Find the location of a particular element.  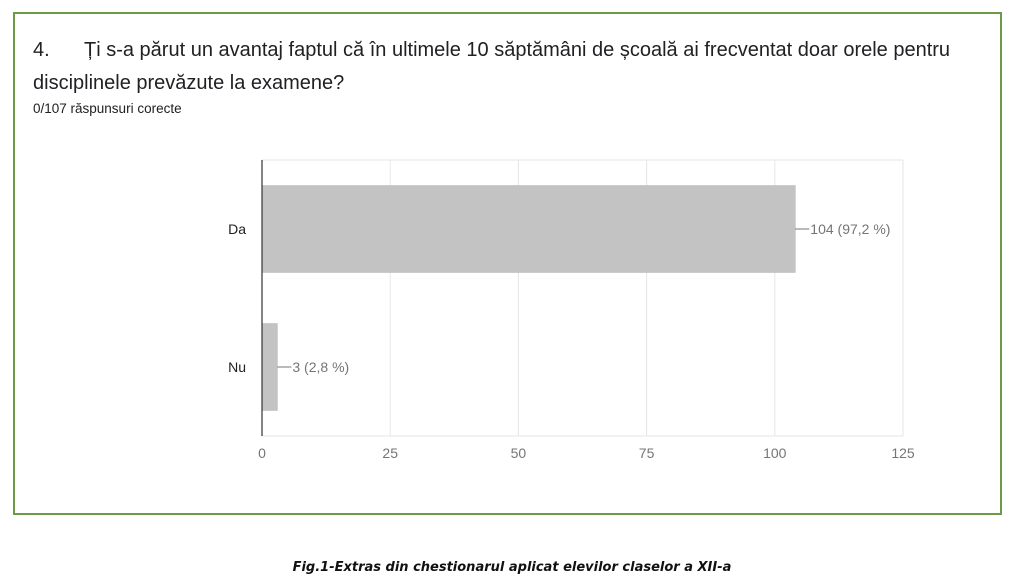

category-label-da: Da is located at coordinates (237, 229).